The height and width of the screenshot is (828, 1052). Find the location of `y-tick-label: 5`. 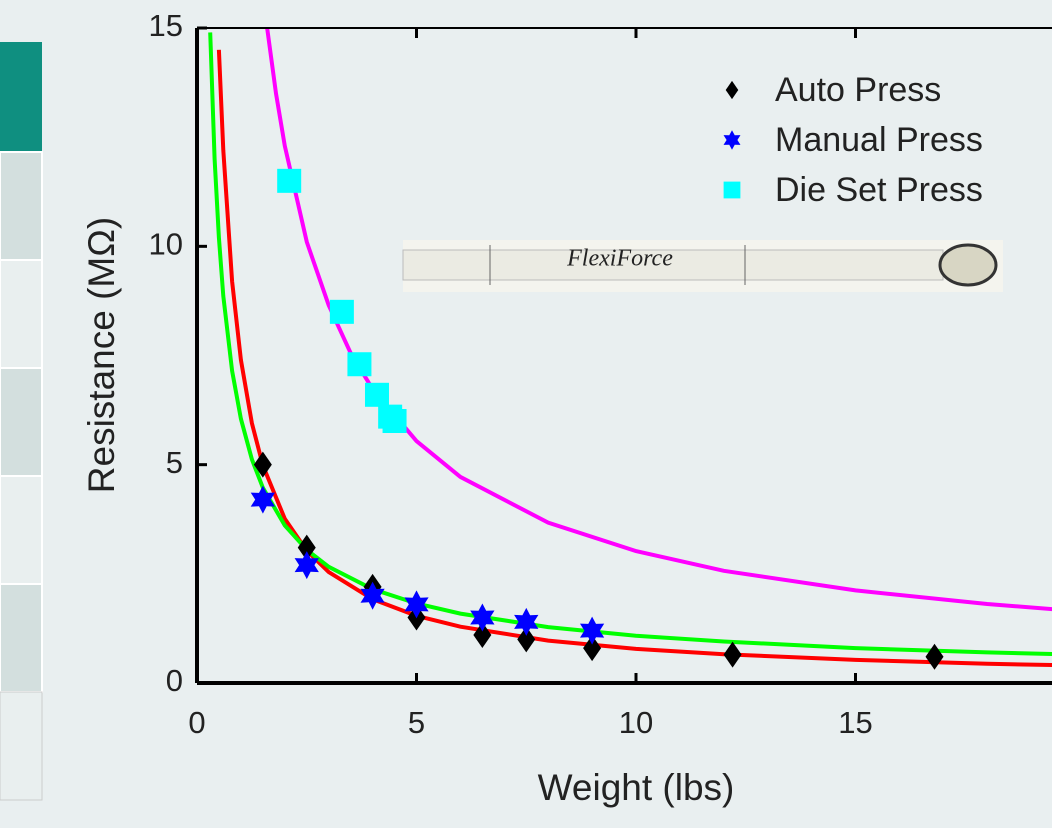

y-tick-label: 5 is located at coordinates (174, 462).